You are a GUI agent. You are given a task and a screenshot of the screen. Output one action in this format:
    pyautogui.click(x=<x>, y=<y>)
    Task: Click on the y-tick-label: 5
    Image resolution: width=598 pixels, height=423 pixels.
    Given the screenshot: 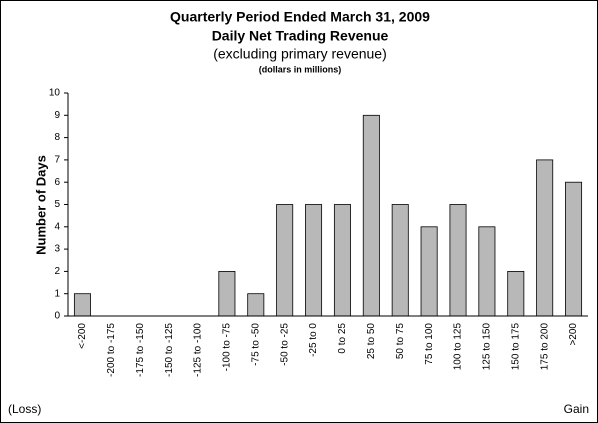 What is the action you would take?
    pyautogui.click(x=57, y=204)
    